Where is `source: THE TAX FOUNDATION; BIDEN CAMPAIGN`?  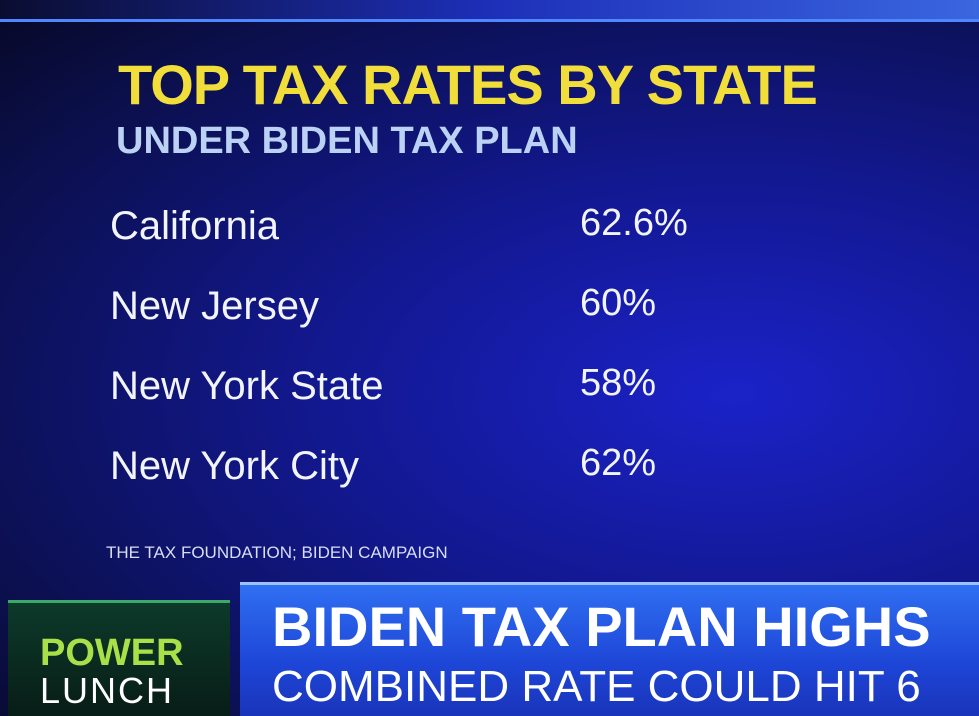
source: THE TAX FOUNDATION; BIDEN CAMPAIGN is located at coordinates (277, 552).